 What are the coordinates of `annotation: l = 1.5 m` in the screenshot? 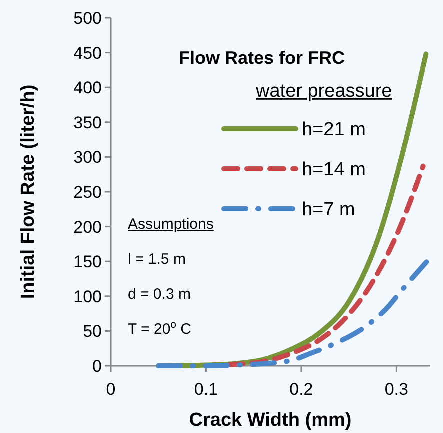 It's located at (157, 259).